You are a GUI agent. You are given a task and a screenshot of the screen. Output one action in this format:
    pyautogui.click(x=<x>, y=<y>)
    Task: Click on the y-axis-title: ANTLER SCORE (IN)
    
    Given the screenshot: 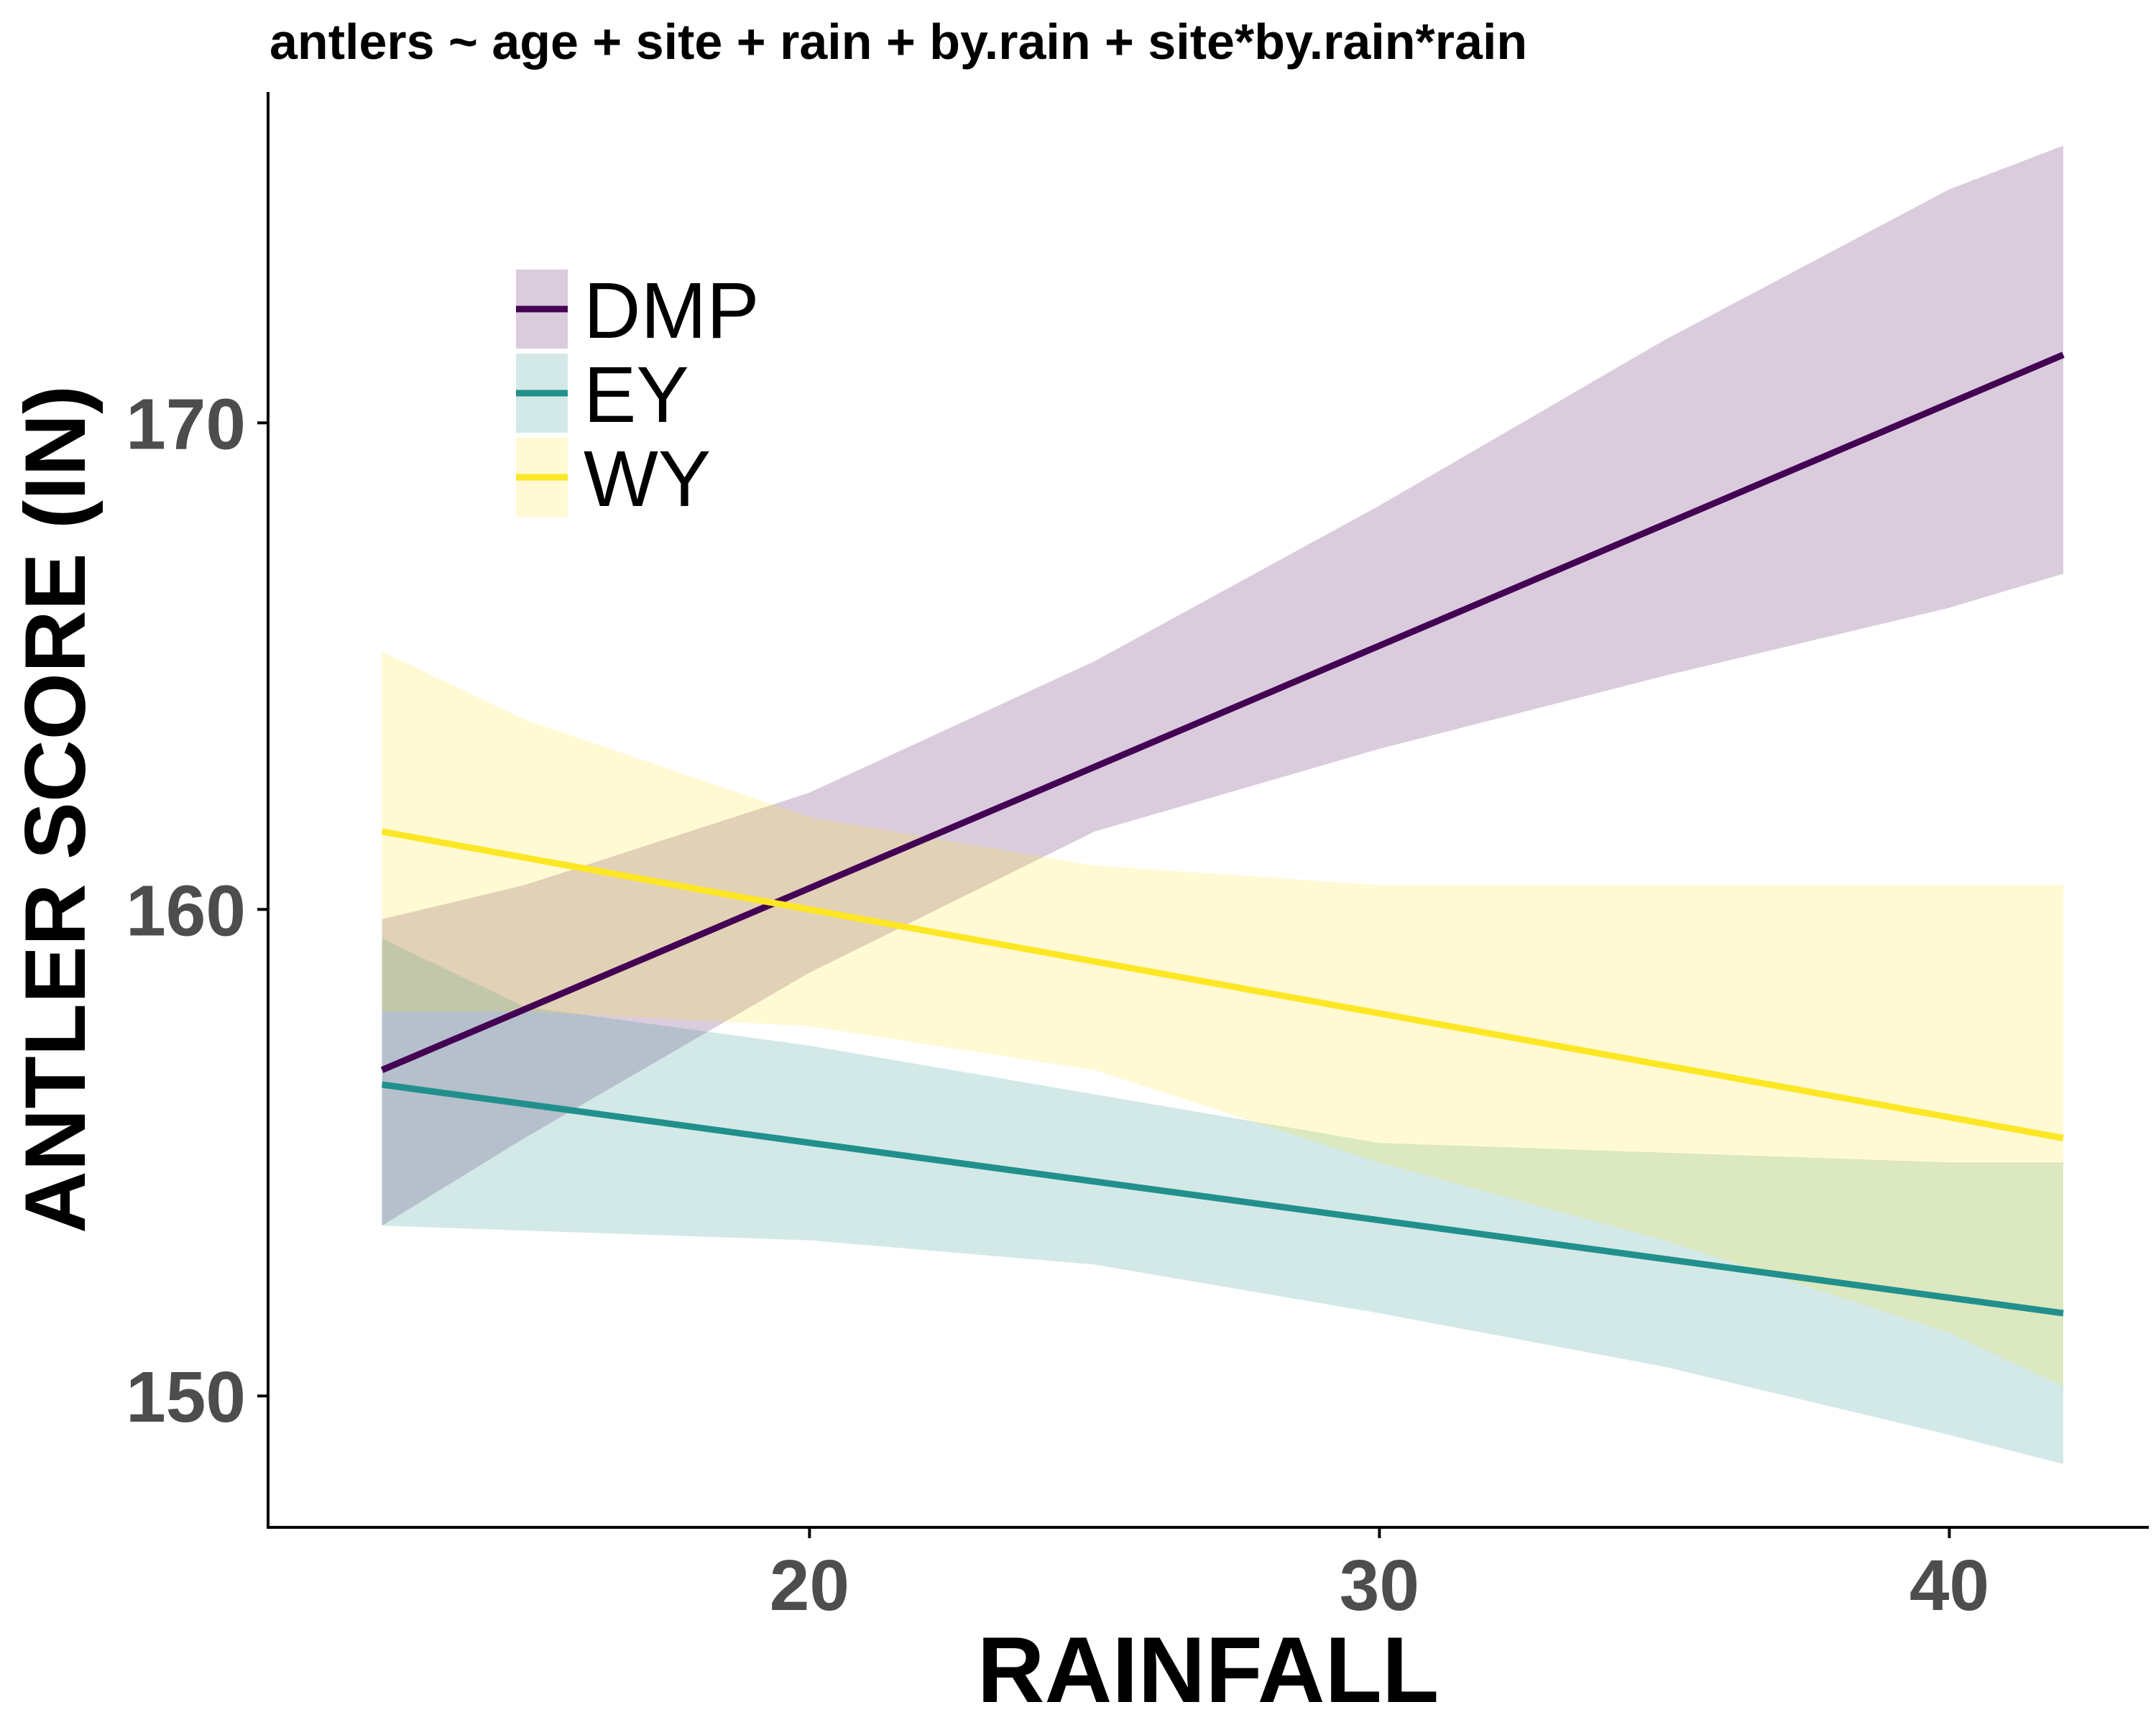 What is the action you would take?
    pyautogui.click(x=55, y=809)
    